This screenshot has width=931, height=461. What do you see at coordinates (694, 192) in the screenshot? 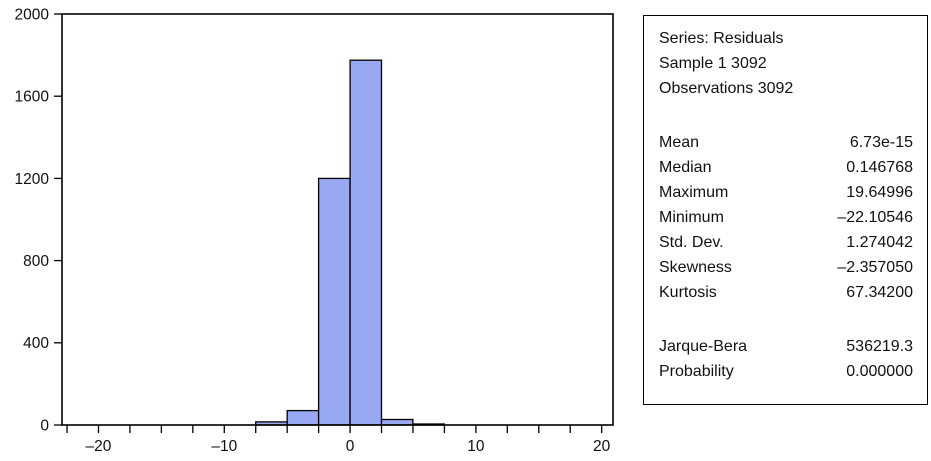
I see `stat-label: Maximum` at bounding box center [694, 192].